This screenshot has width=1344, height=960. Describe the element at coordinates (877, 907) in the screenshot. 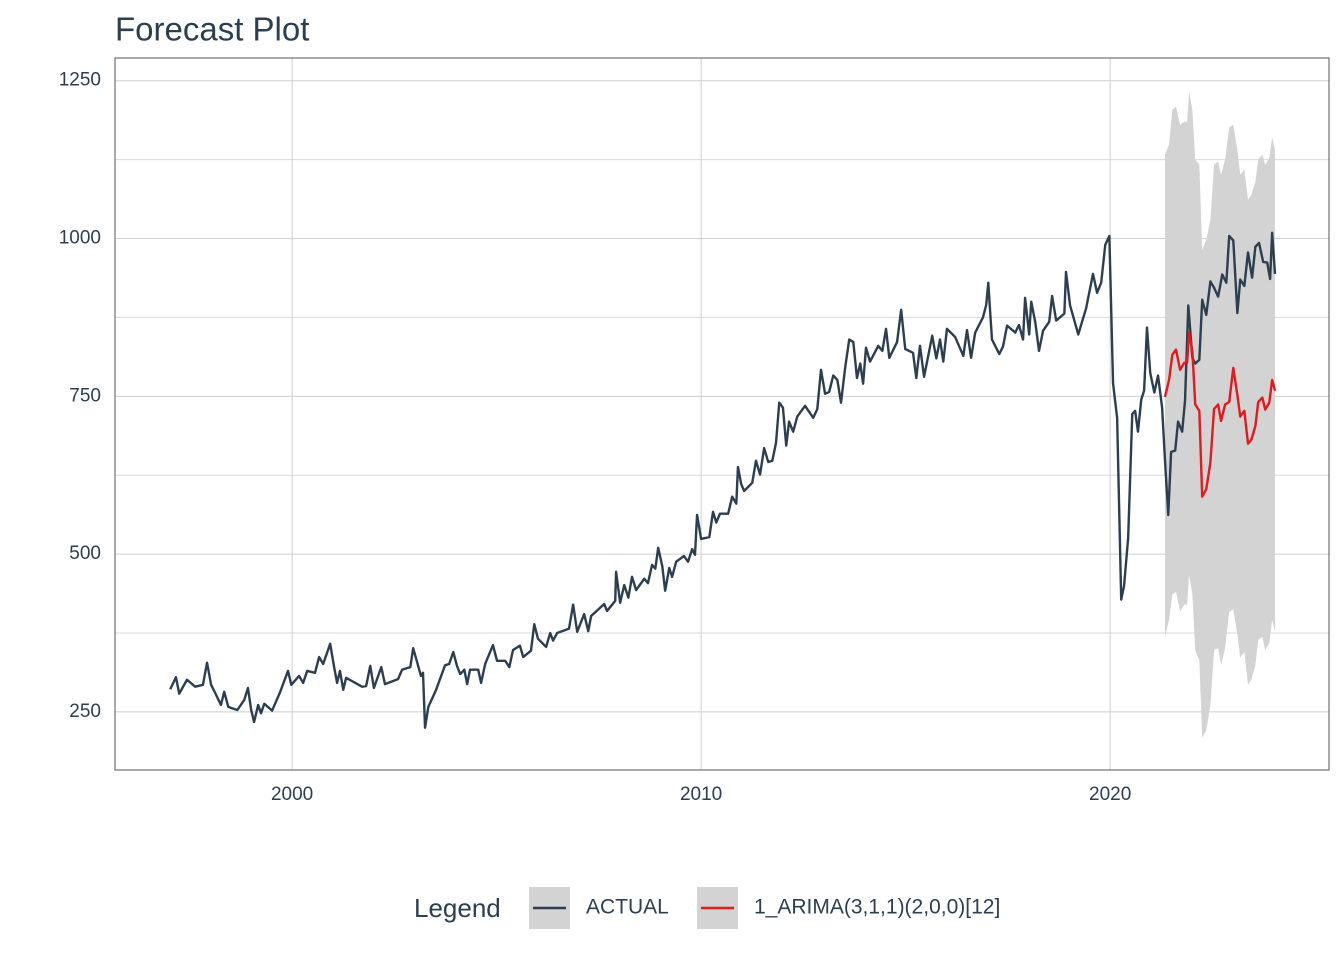

I see `legend-label: 1_ARIMA(3,1,1)(2,0,0)[12]` at that location.